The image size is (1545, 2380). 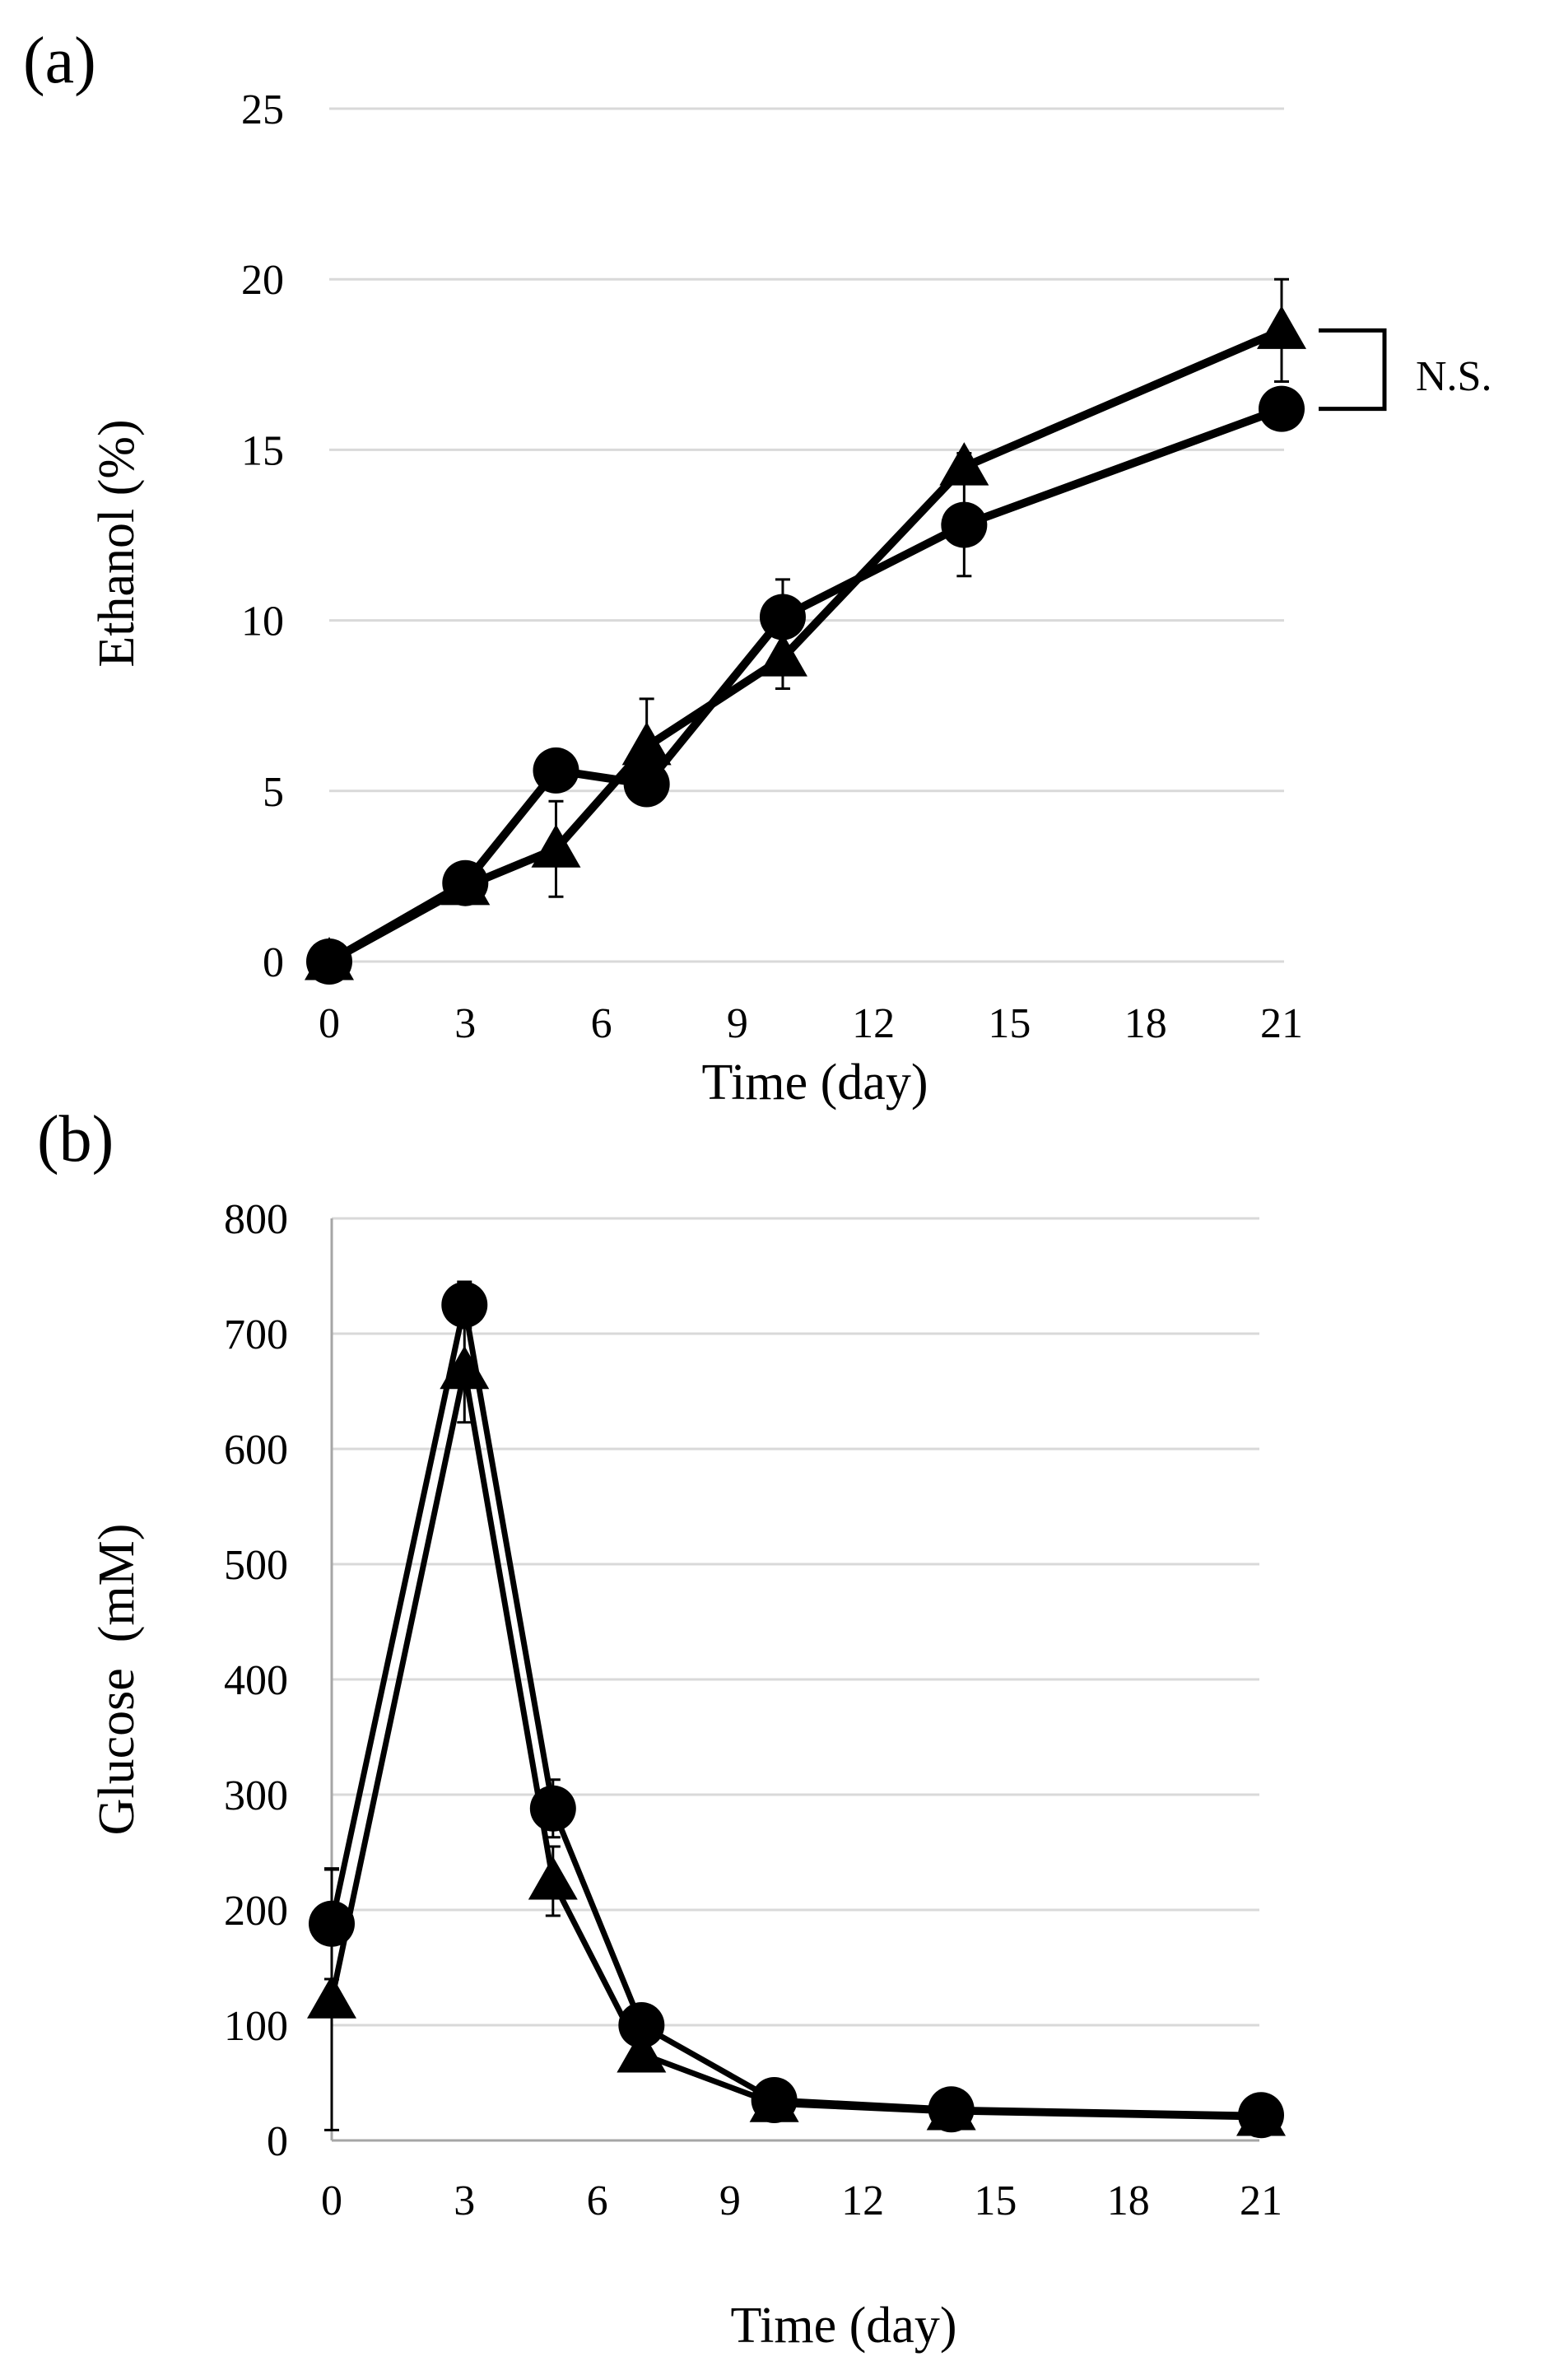 I want to click on glucose-x-tick-label: 15, so click(x=995, y=2200).